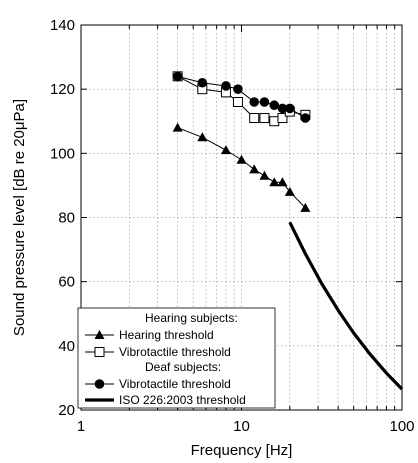 Image resolution: width=418 pixels, height=463 pixels. Describe the element at coordinates (62, 89) in the screenshot. I see `y-tick-label: 120` at that location.